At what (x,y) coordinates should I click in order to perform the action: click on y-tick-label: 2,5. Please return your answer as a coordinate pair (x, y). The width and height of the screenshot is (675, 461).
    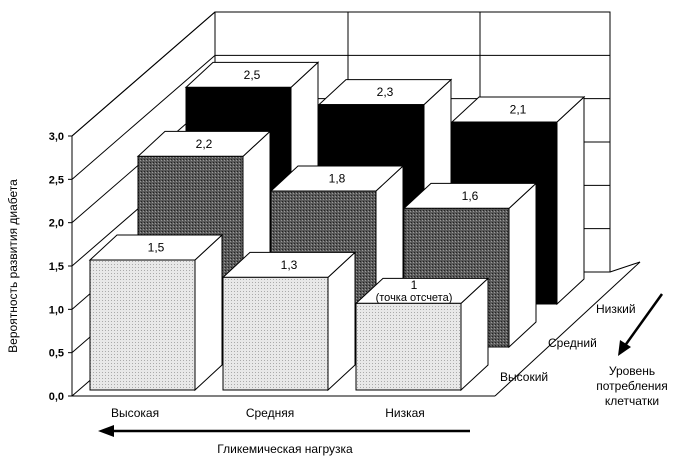
    Looking at the image, I should click on (56, 180).